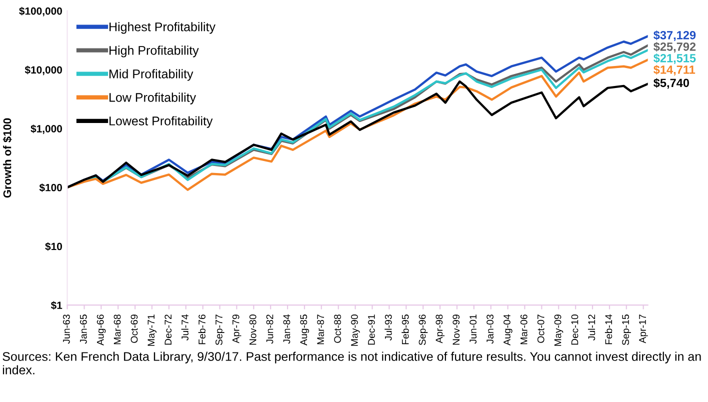  Describe the element at coordinates (46, 129) in the screenshot. I see `y-tick-label: $1,000` at that location.